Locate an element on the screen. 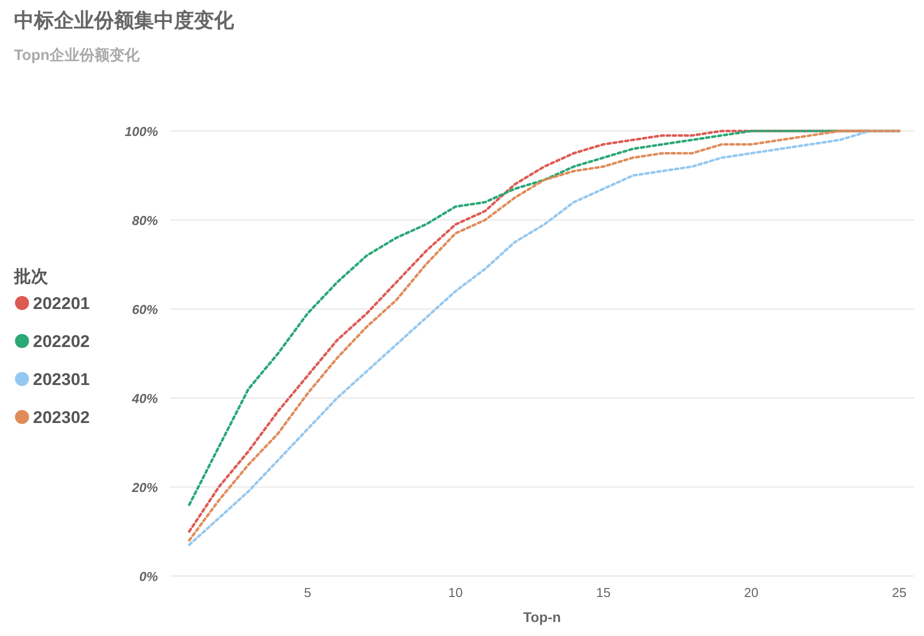 This screenshot has height=636, width=924. chart-subtitle: Topn企业份额变化 is located at coordinates (77, 55).